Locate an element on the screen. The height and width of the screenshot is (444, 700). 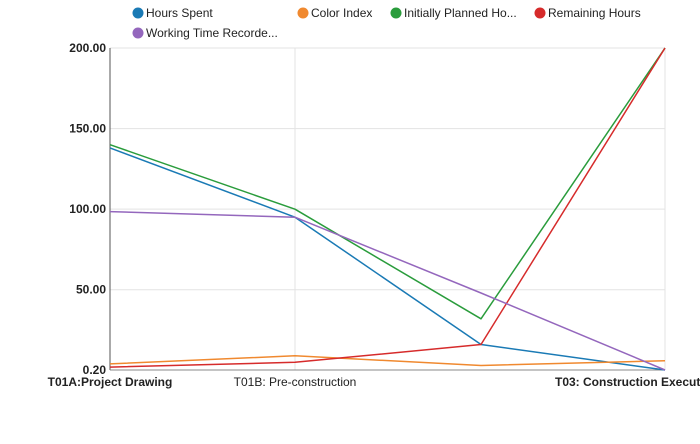
x-tick-label: T01A:Project Drawing is located at coordinates (110, 382).